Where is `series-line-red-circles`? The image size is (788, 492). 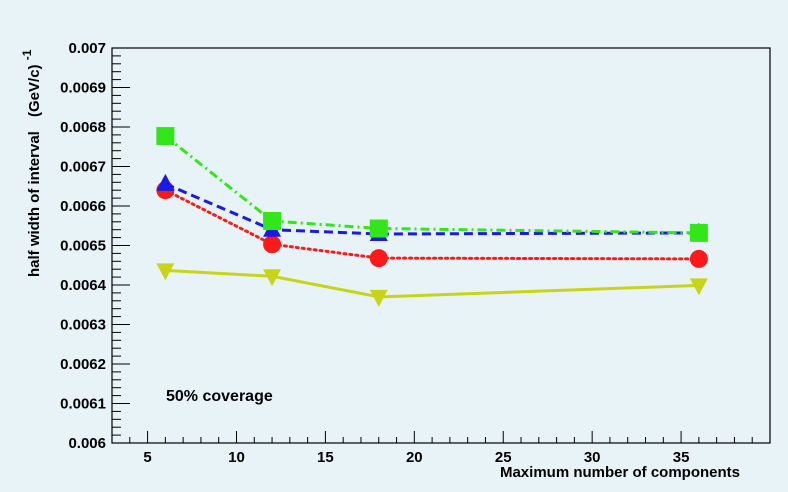 series-line-red-circles is located at coordinates (432, 224).